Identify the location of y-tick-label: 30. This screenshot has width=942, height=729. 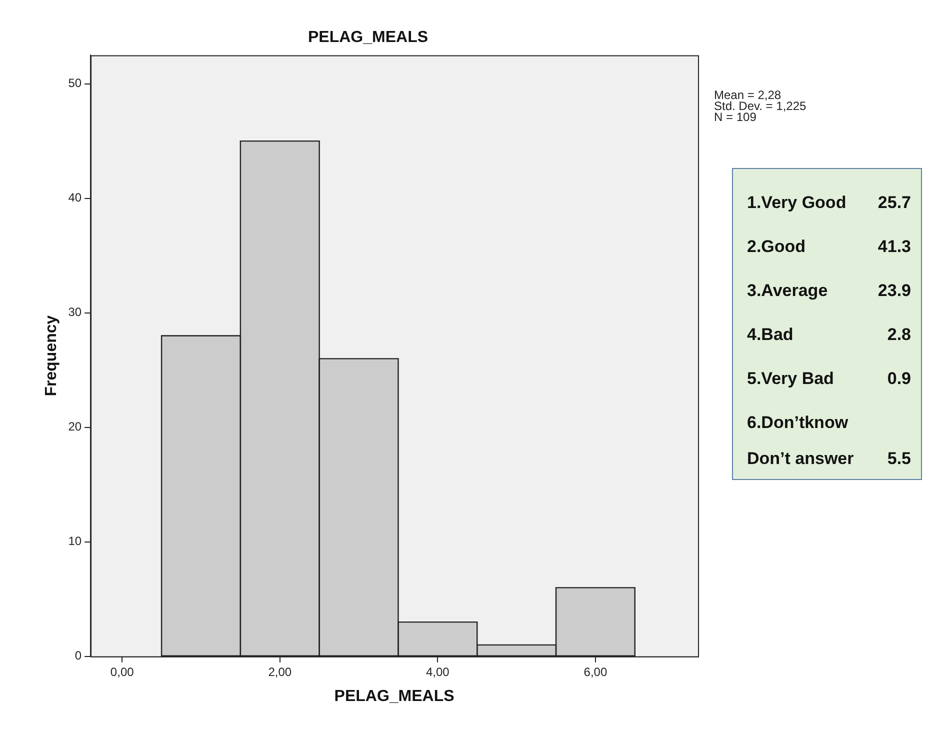
(75, 312).